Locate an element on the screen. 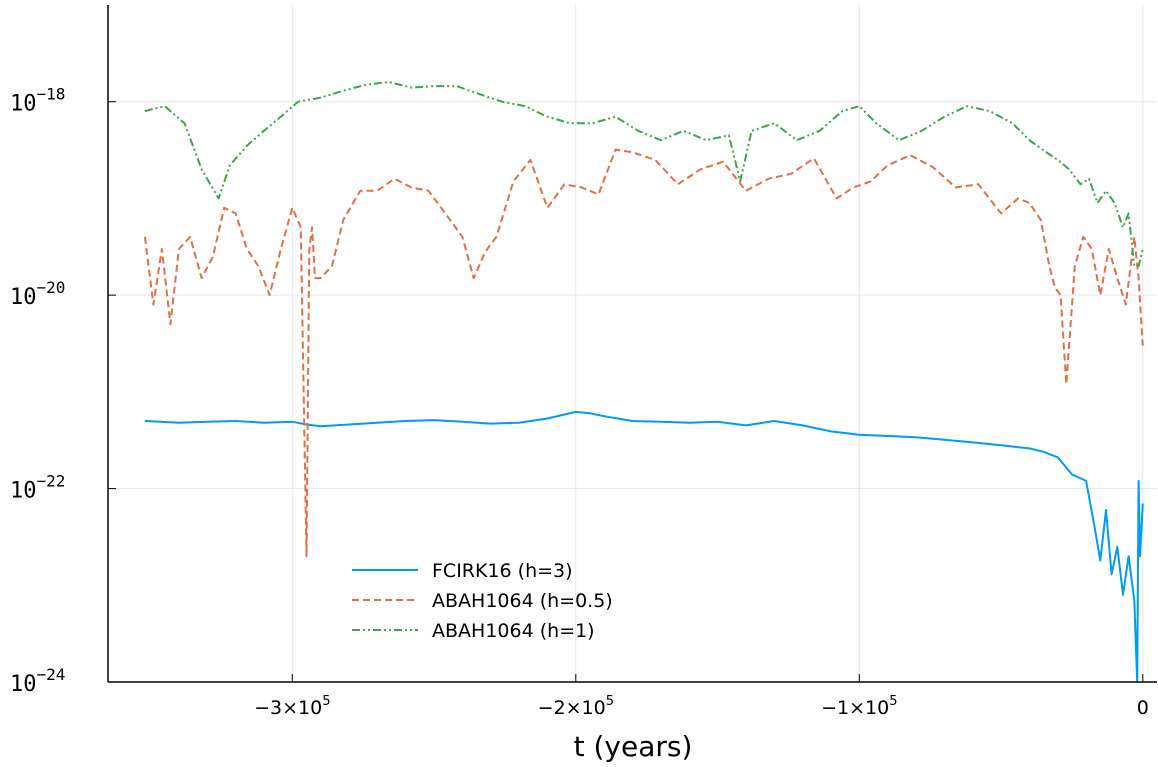  y-tick-labels: 10−18 10−20 10−22 10−24 is located at coordinates (37, 391).